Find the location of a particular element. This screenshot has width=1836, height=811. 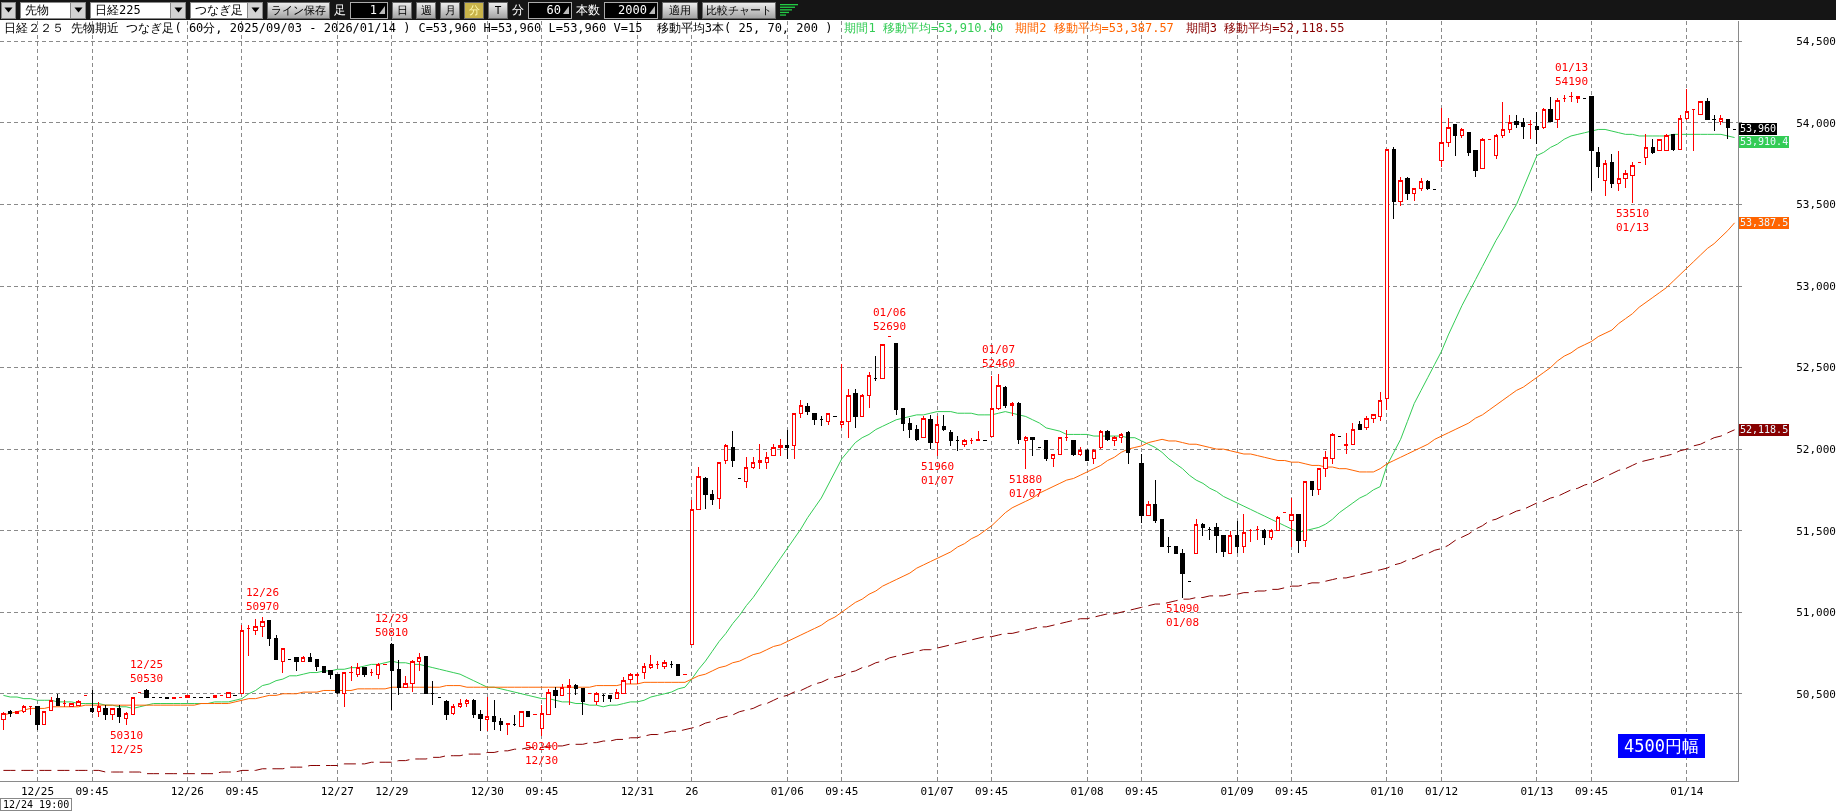

y-tick-label: 51,000 is located at coordinates (1816, 613).